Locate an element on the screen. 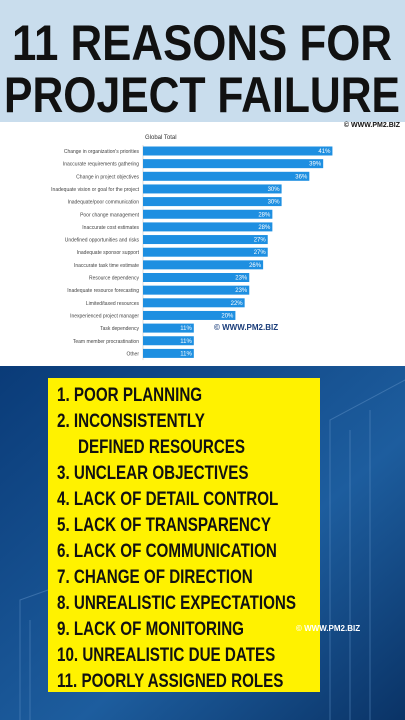 The height and width of the screenshot is (720, 405). value-label: 26% is located at coordinates (255, 266).